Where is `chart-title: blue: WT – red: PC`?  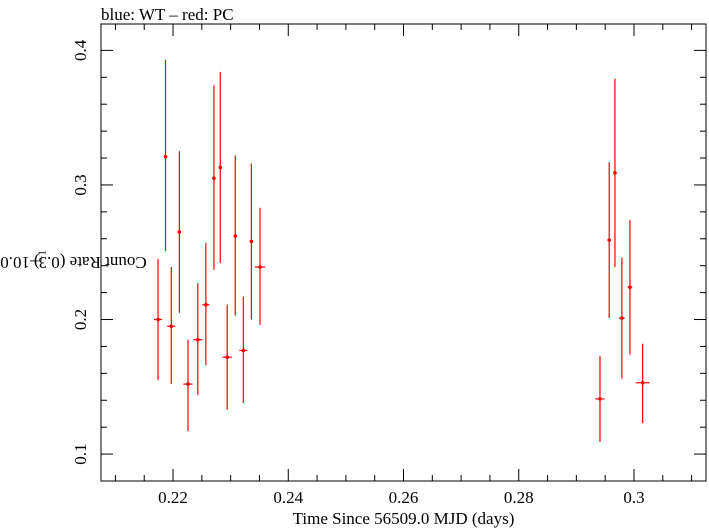 chart-title: blue: WT – red: PC is located at coordinates (167, 14).